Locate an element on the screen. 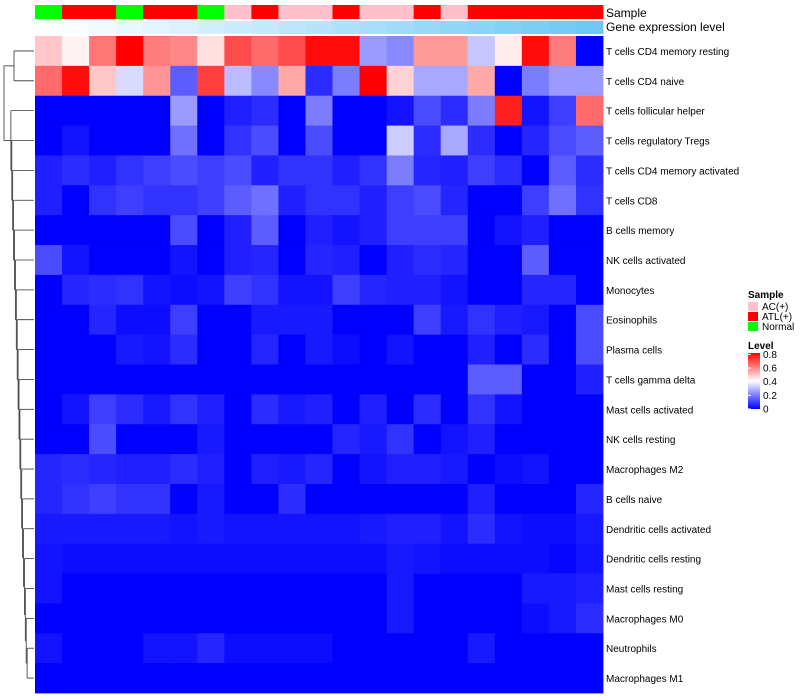  legend-sample-title: Sample is located at coordinates (766, 295).